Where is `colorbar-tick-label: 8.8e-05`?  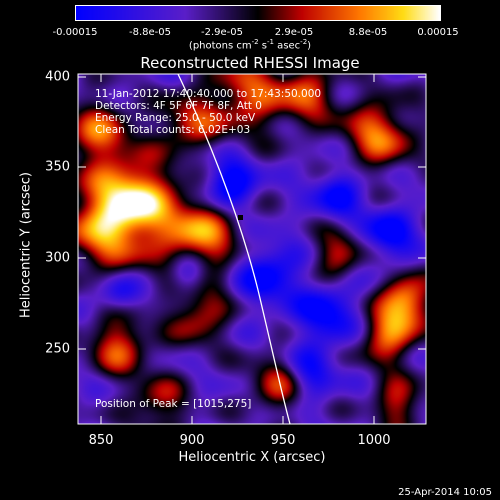 colorbar-tick-label: 8.8e-05 is located at coordinates (368, 32).